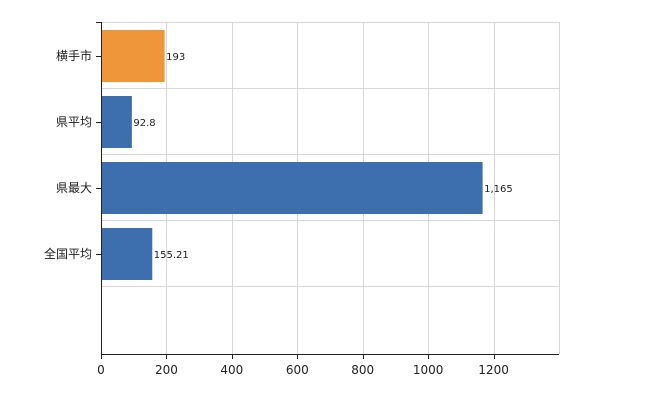 Image resolution: width=650 pixels, height=405 pixels. What do you see at coordinates (175, 57) in the screenshot?
I see `data-label: 193` at bounding box center [175, 57].